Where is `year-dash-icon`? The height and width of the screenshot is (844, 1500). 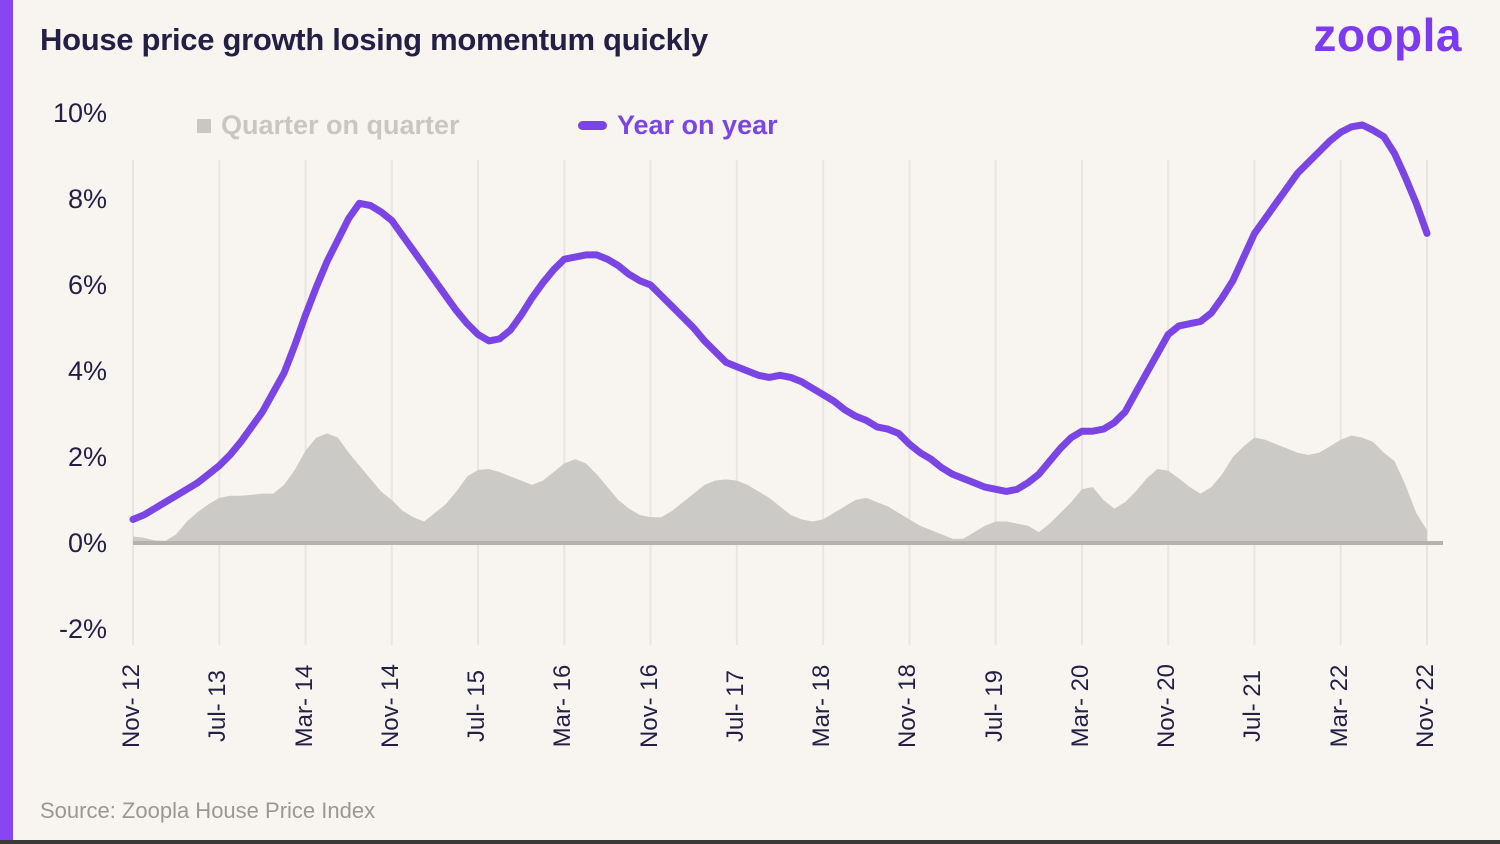
year-dash-icon is located at coordinates (592, 125).